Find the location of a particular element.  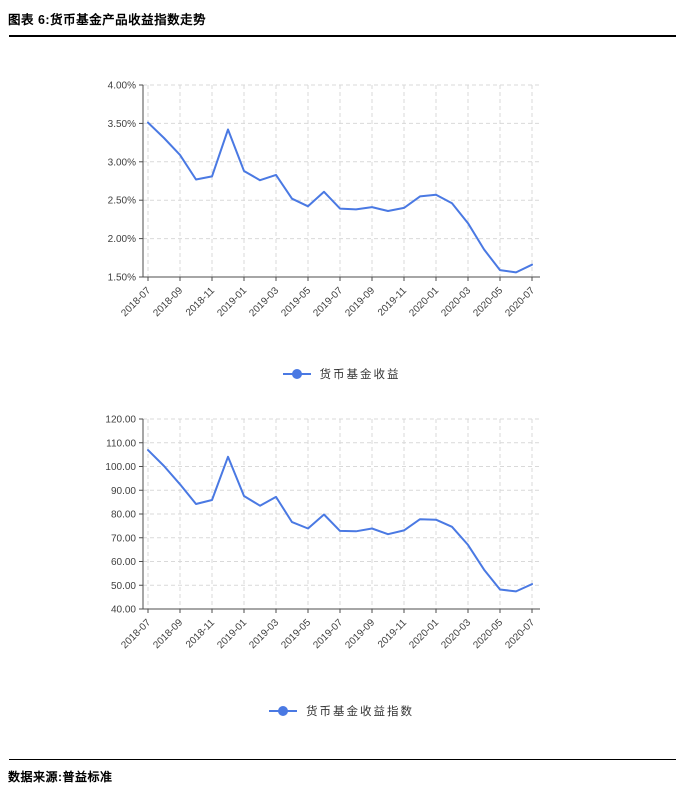

y-tick-label: 1.50% is located at coordinates (122, 278).